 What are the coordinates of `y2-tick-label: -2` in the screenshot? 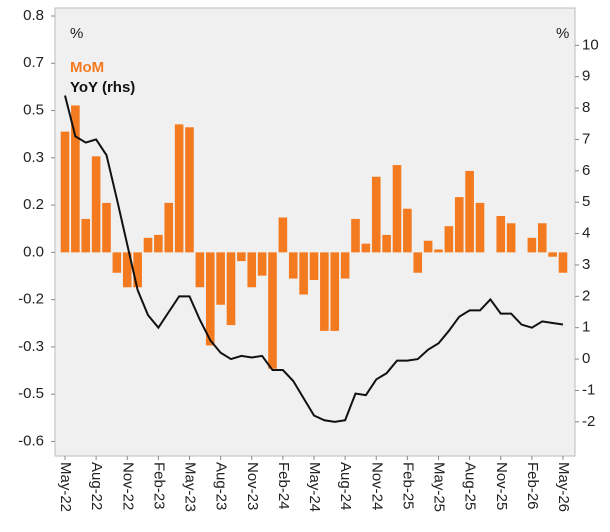 It's located at (588, 421).